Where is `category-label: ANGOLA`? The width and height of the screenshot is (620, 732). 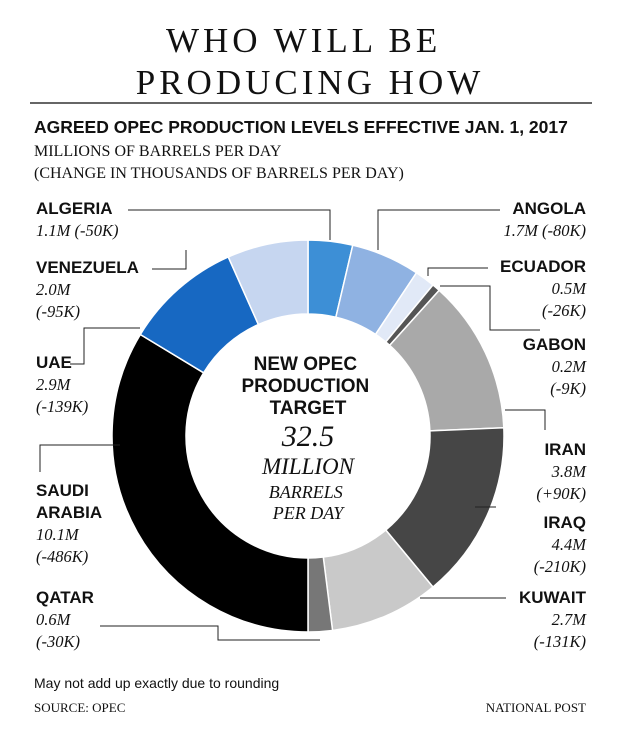
category-label: ANGOLA is located at coordinates (549, 208).